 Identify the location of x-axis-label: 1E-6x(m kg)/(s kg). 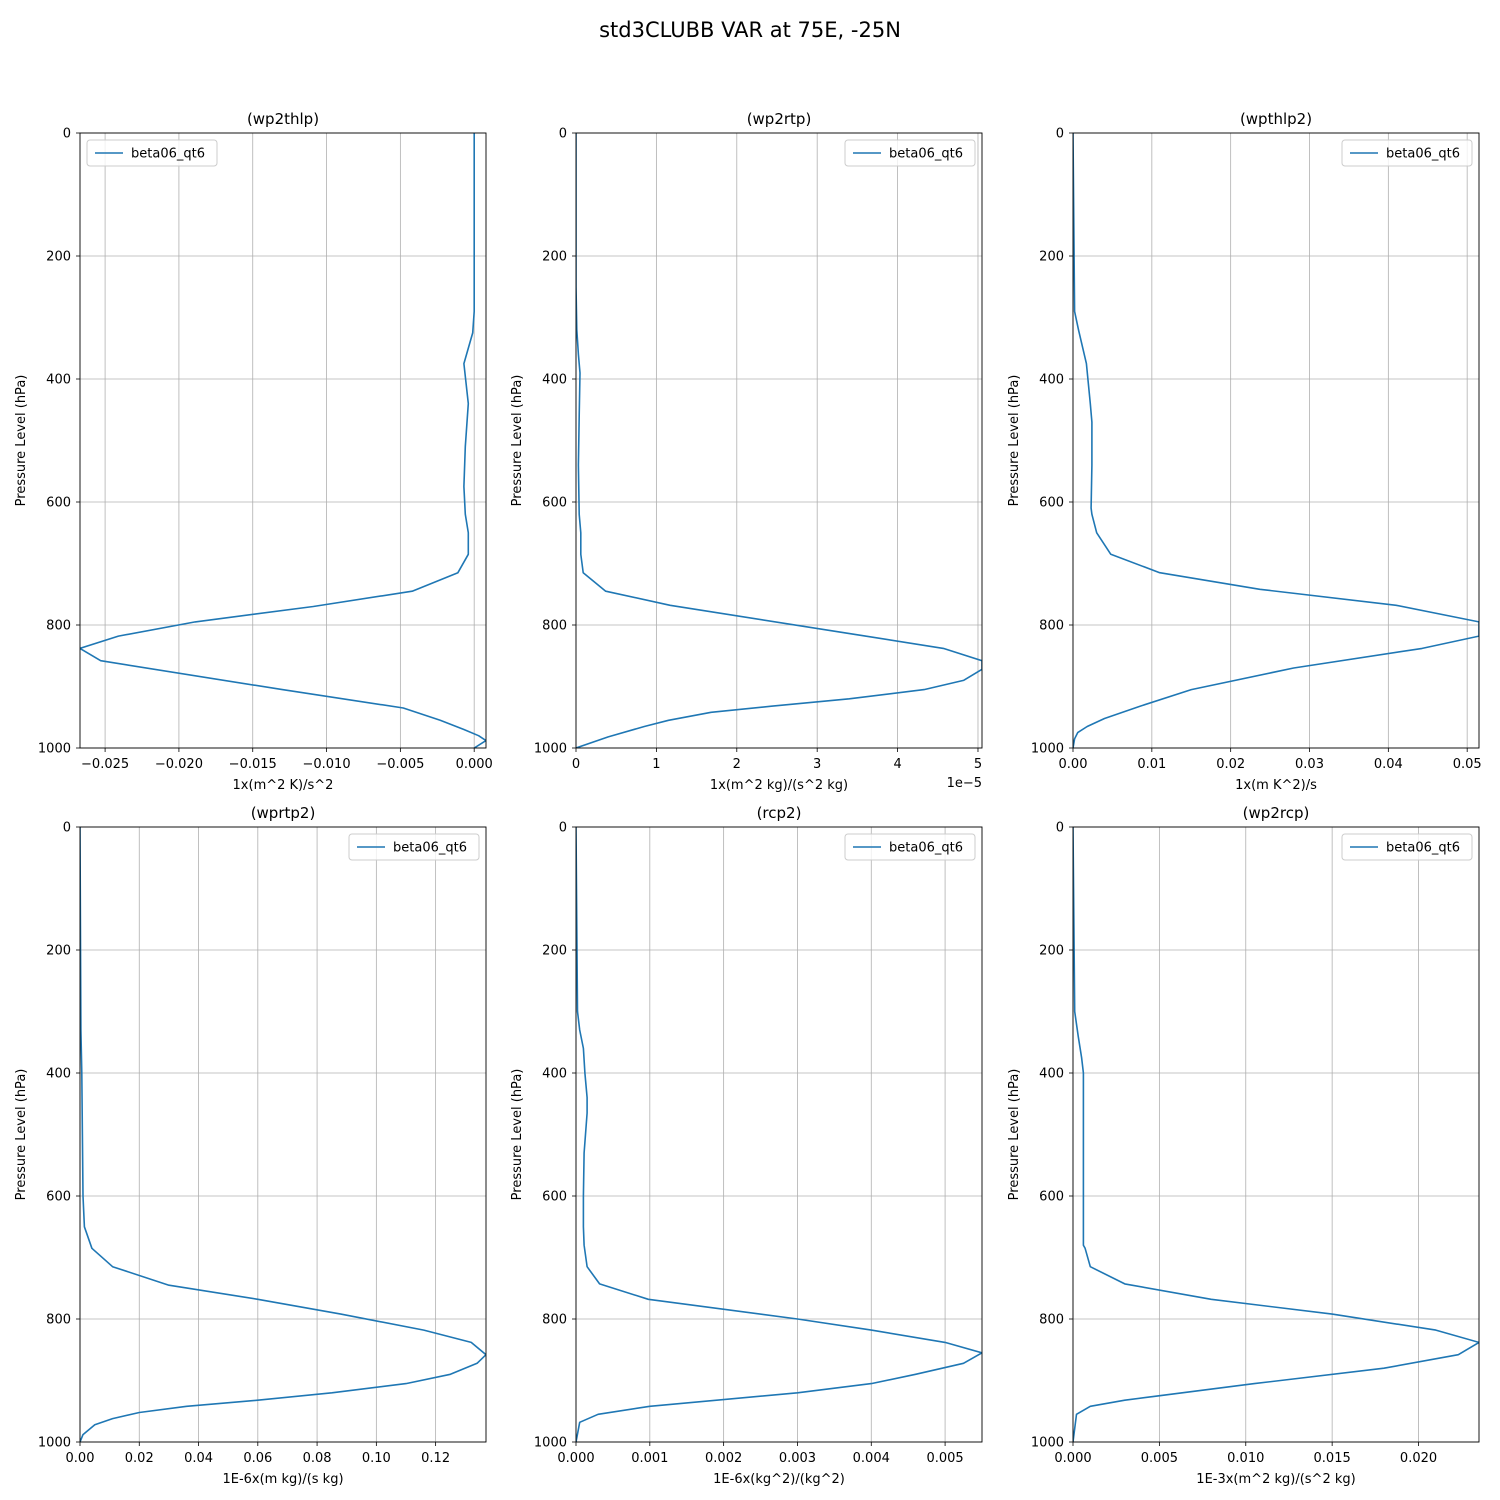
(282, 1479).